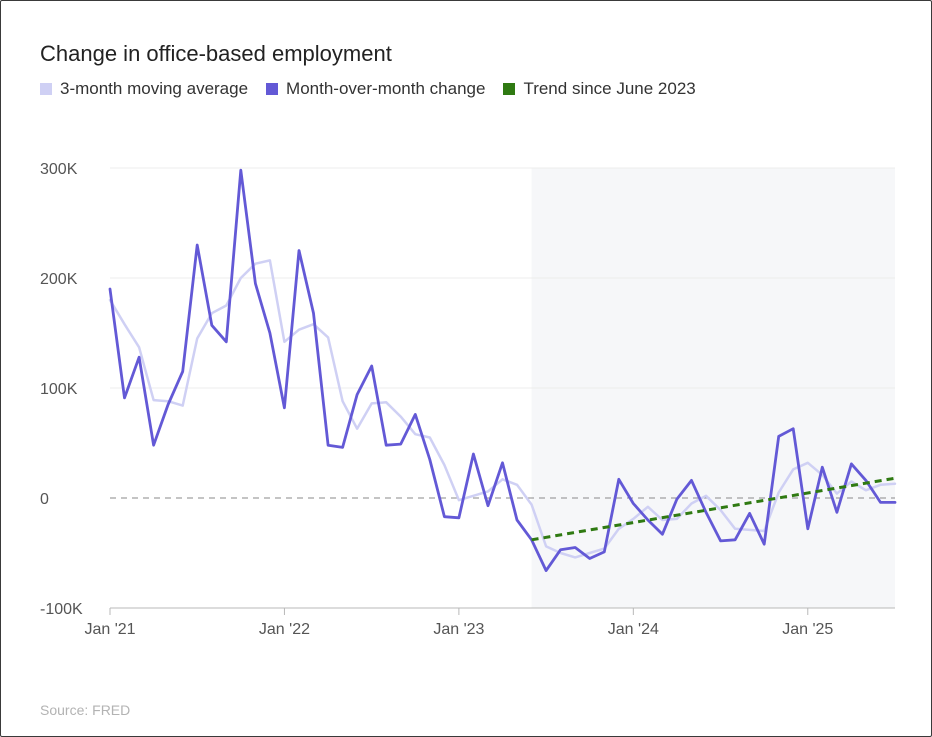 This screenshot has width=932, height=737. What do you see at coordinates (807, 629) in the screenshot?
I see `x-tick-label: Jan '25` at bounding box center [807, 629].